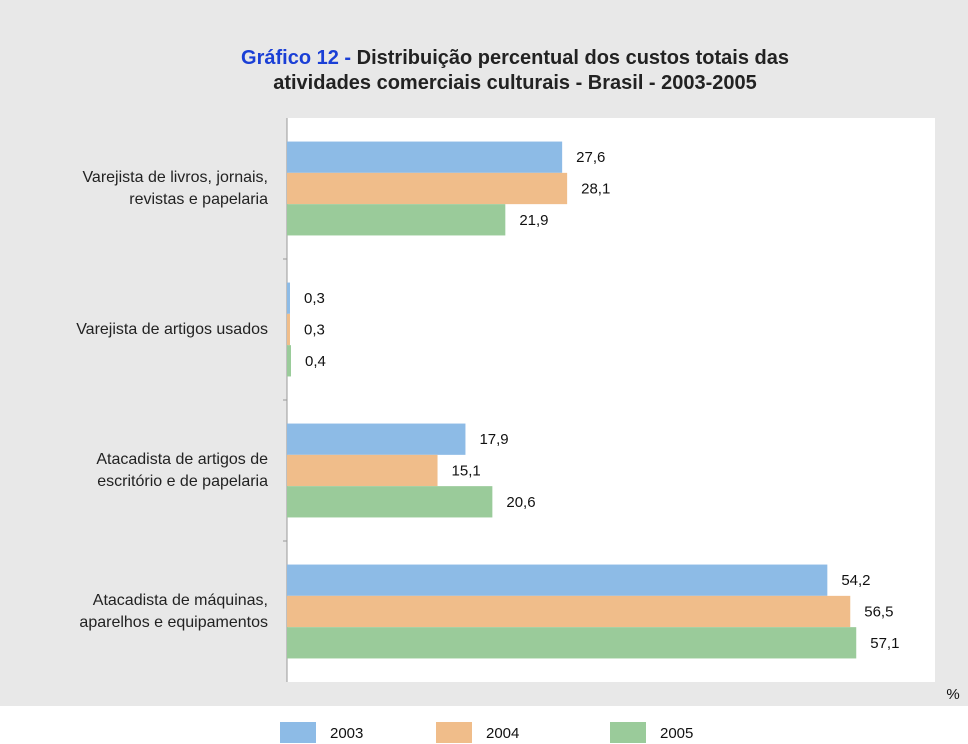 The height and width of the screenshot is (744, 968). I want to click on value-label: 20,6, so click(520, 502).